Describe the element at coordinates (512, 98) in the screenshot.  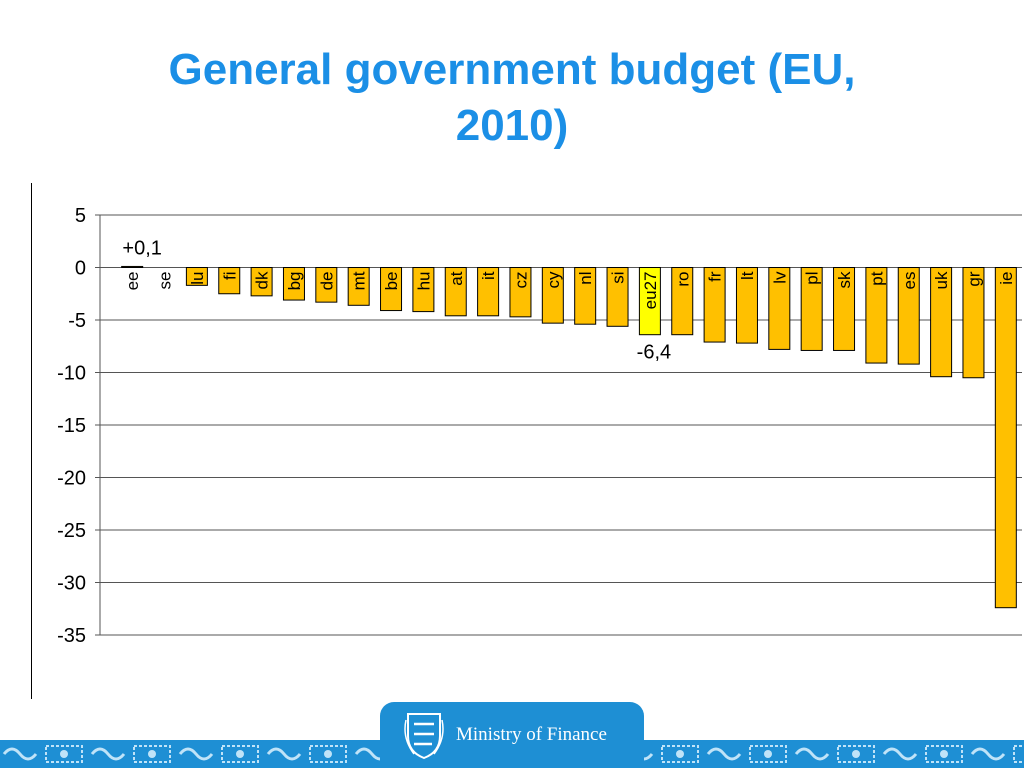
I see `page-title: General government budget (EU, 2010)` at that location.